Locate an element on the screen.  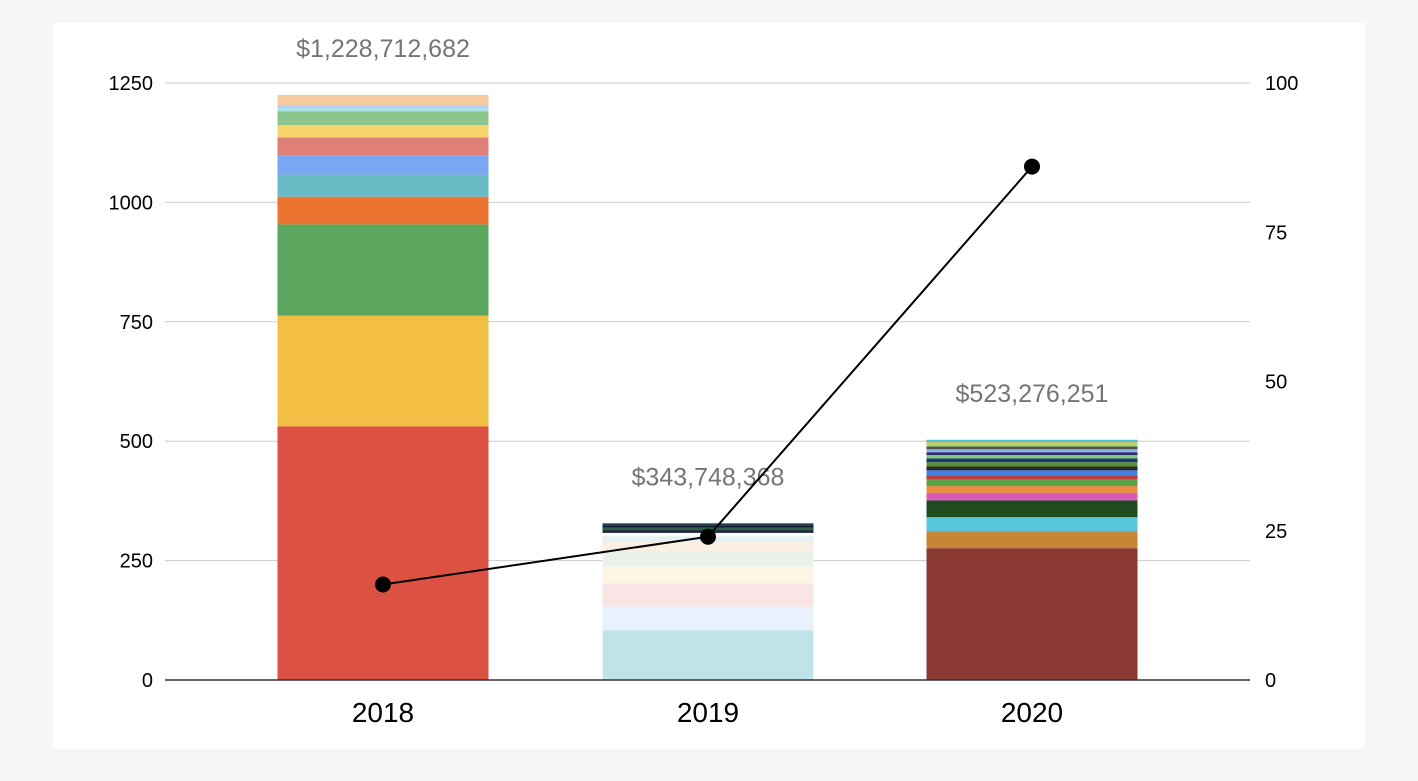
right-axis-tick-label: 25 is located at coordinates (1276, 532).